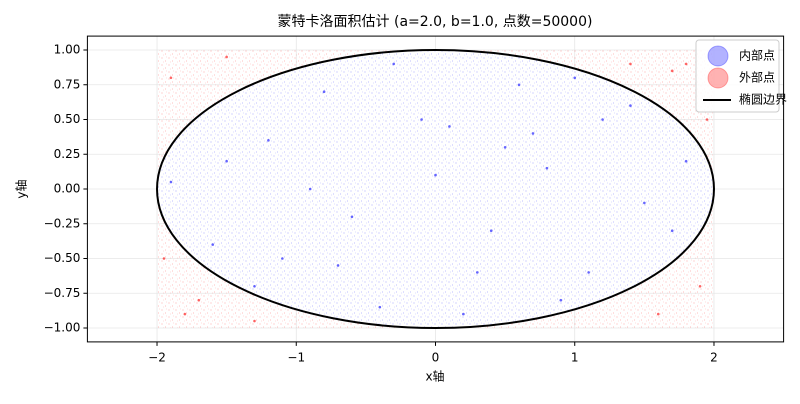 This screenshot has height=404, width=800. I want to click on x-tick-label: −1, so click(296, 357).